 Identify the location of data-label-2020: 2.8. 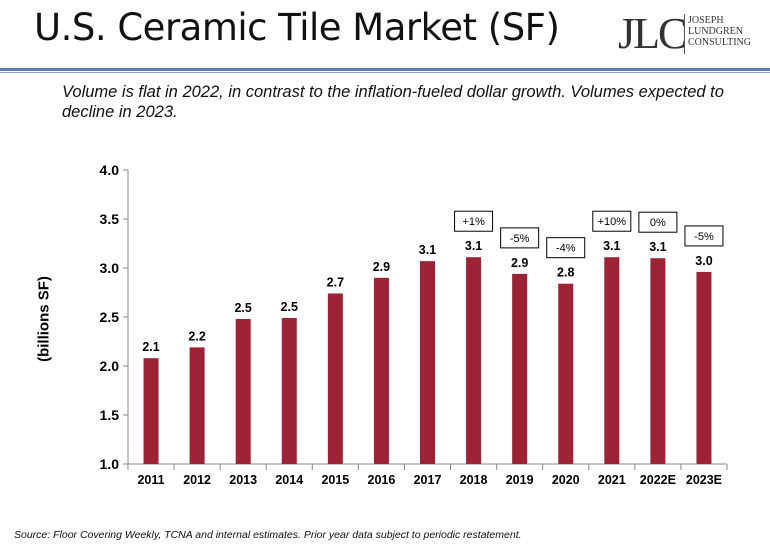
(565, 273).